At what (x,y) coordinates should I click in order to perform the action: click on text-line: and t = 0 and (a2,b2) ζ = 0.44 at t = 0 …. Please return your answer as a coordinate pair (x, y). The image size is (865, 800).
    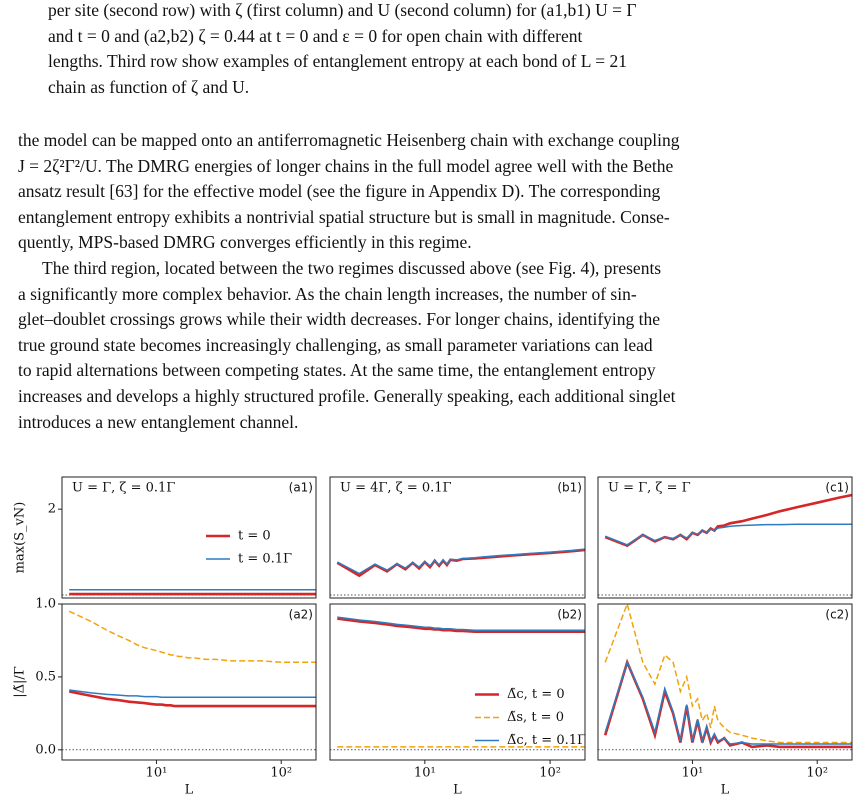
    Looking at the image, I should click on (315, 35).